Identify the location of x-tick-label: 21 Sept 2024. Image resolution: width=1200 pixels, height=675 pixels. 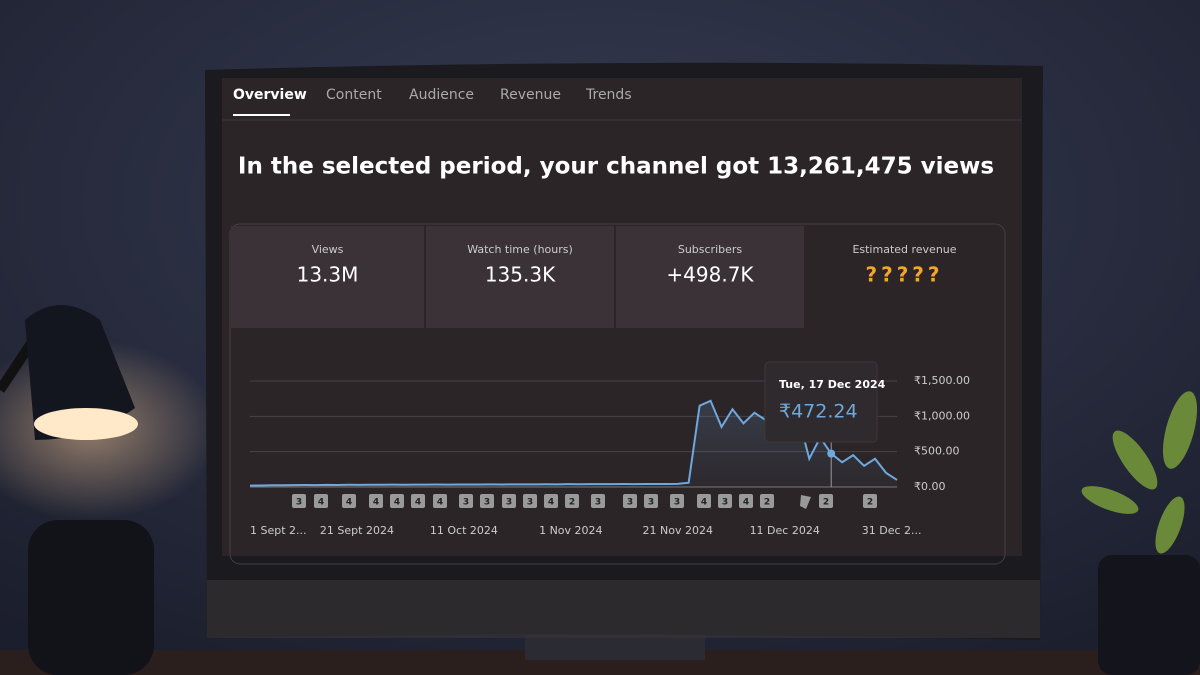
(357, 530).